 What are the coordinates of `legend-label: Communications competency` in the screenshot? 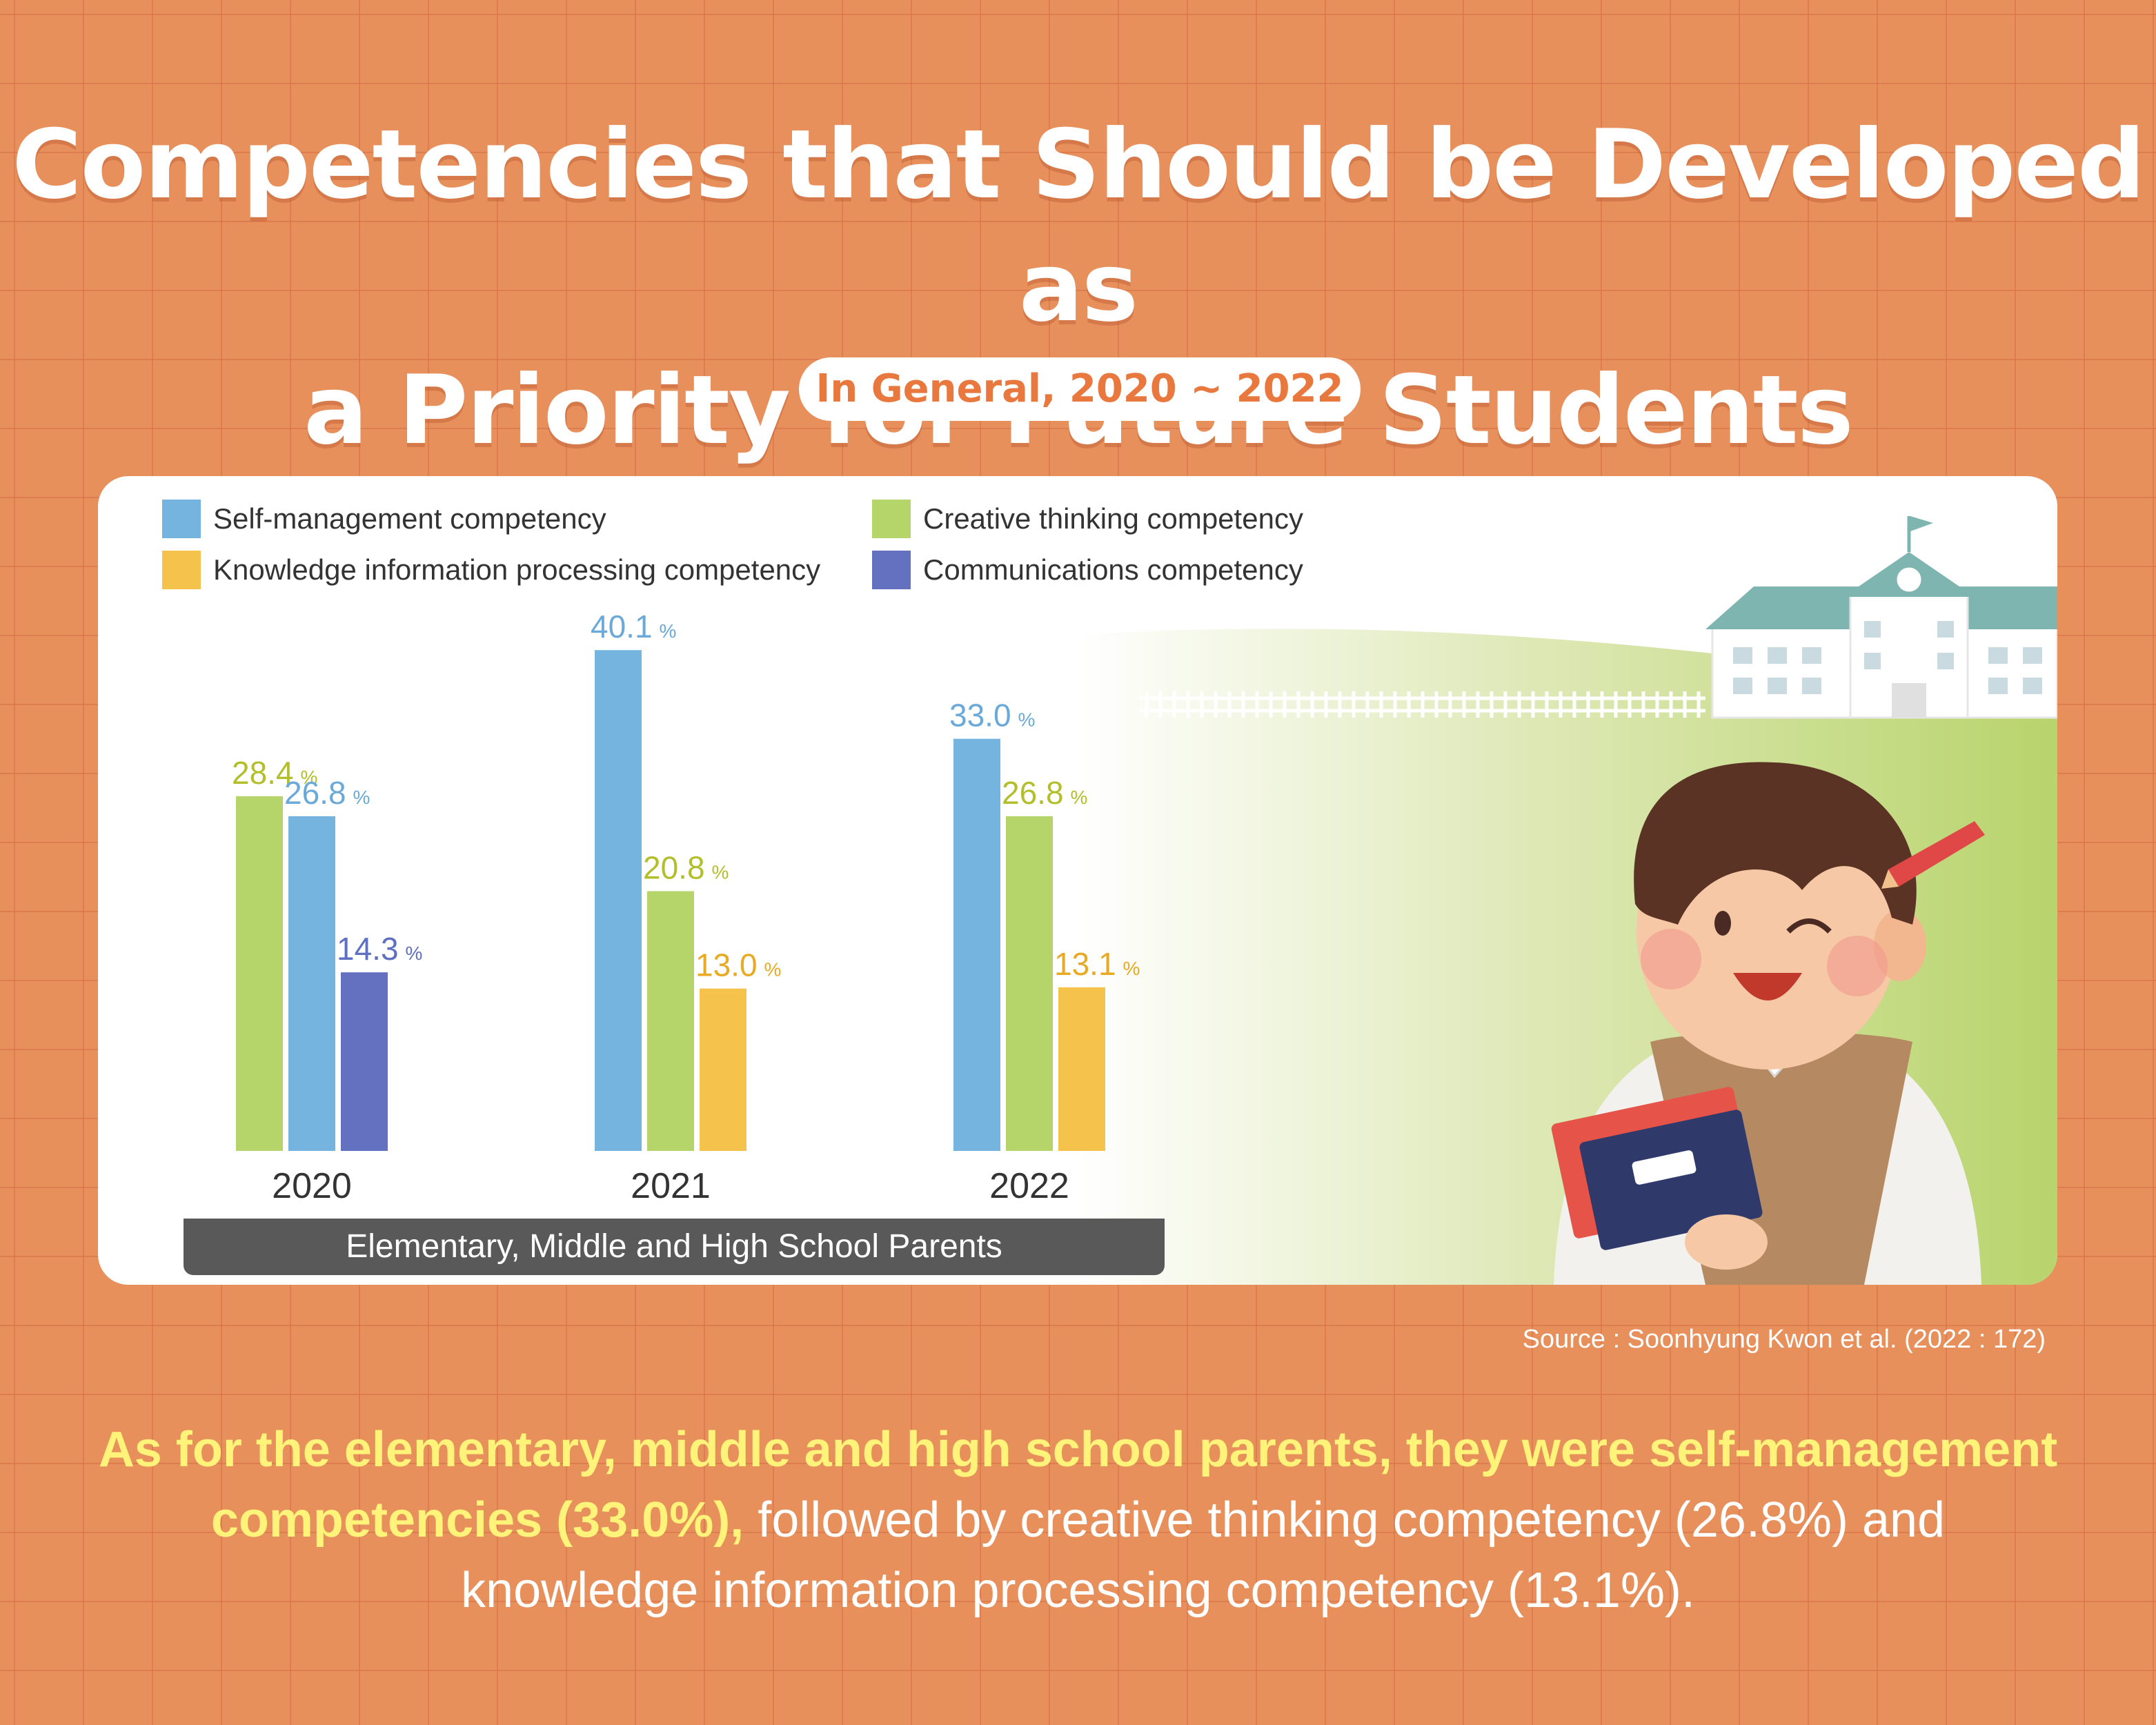 It's located at (1113, 569).